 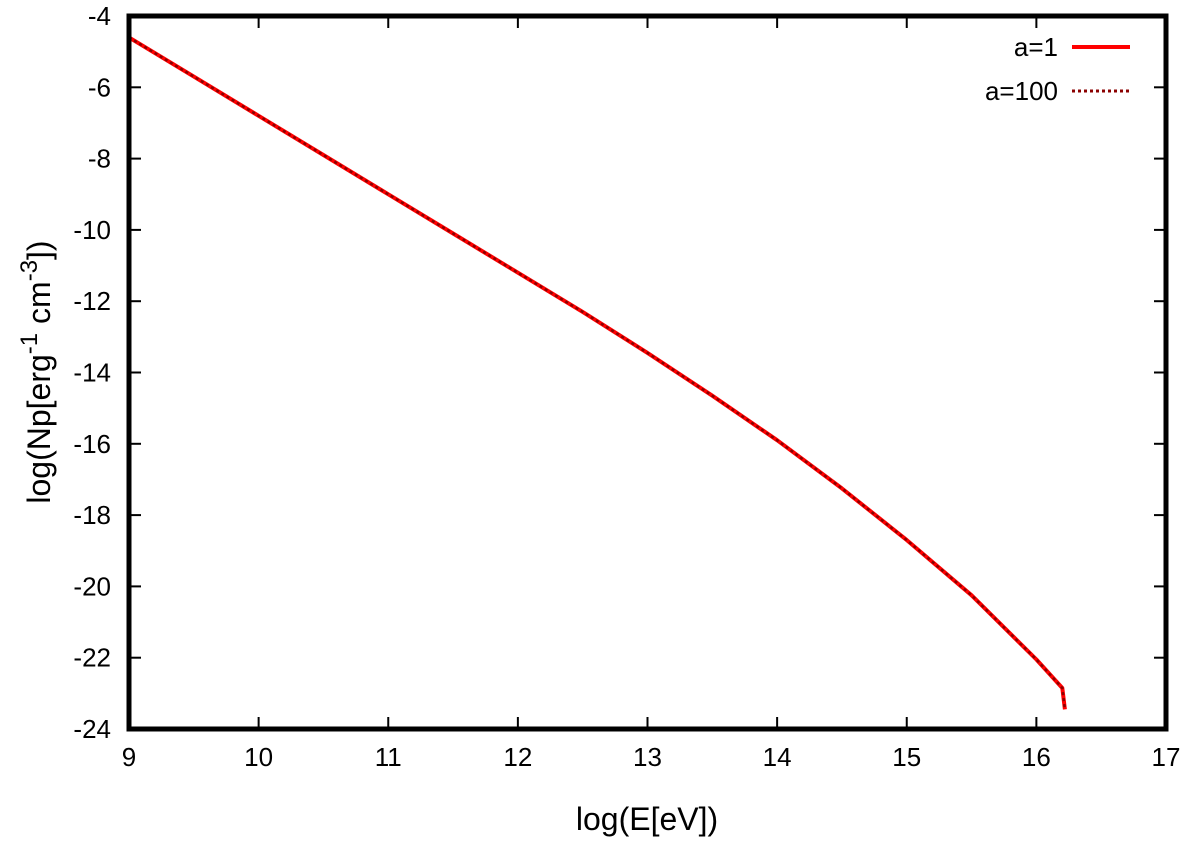 What do you see at coordinates (258, 757) in the screenshot?
I see `x-tick-label: 10` at bounding box center [258, 757].